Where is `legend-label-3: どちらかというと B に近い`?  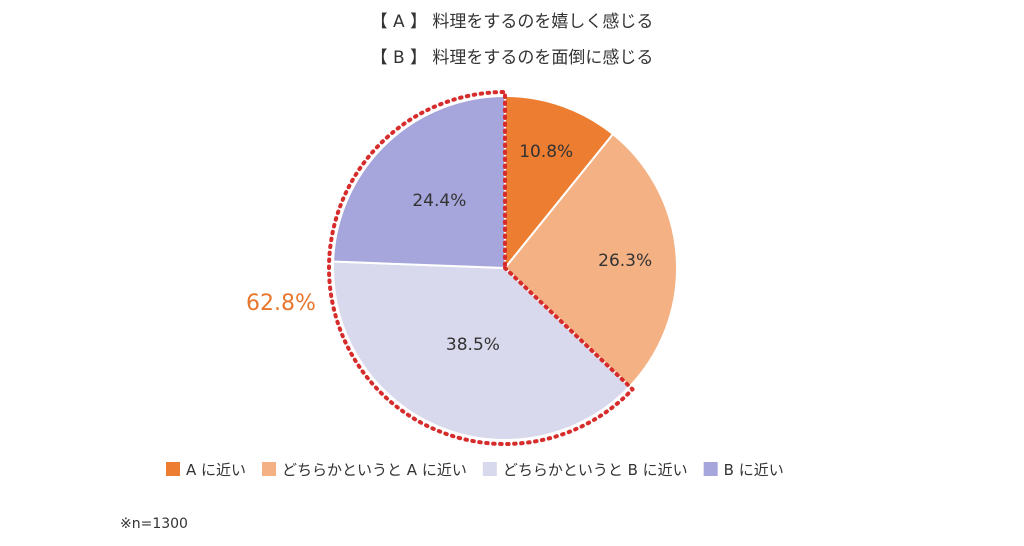 legend-label-3: どちらかというと B に近い is located at coordinates (595, 470).